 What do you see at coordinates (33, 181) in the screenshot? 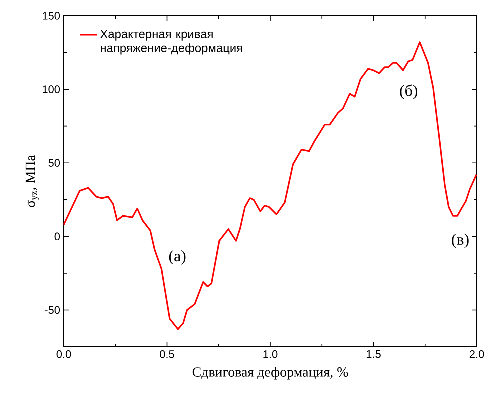
I see `y-axis-title: σ$_{yz}$, МПа` at bounding box center [33, 181].